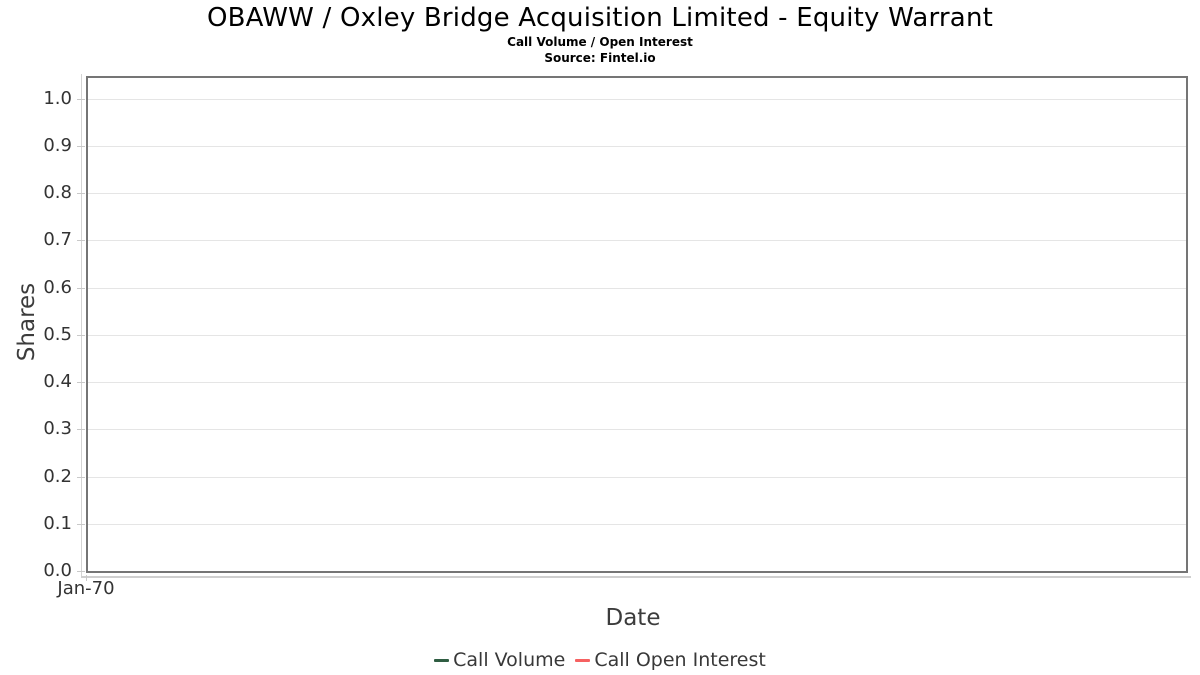 Image resolution: width=1200 pixels, height=675 pixels. Describe the element at coordinates (636, 577) in the screenshot. I see `x-axis-line` at that location.